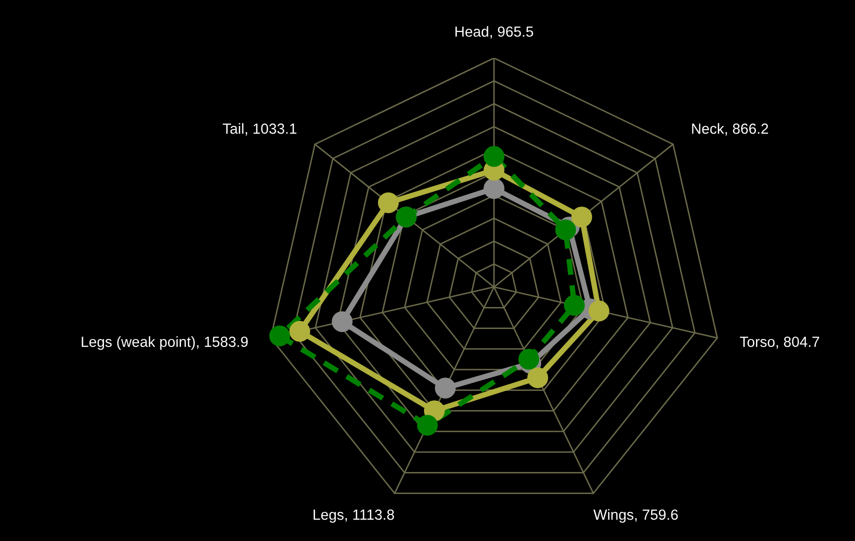  What do you see at coordinates (730, 129) in the screenshot?
I see `spoke-label: Neck, 866.2` at bounding box center [730, 129].